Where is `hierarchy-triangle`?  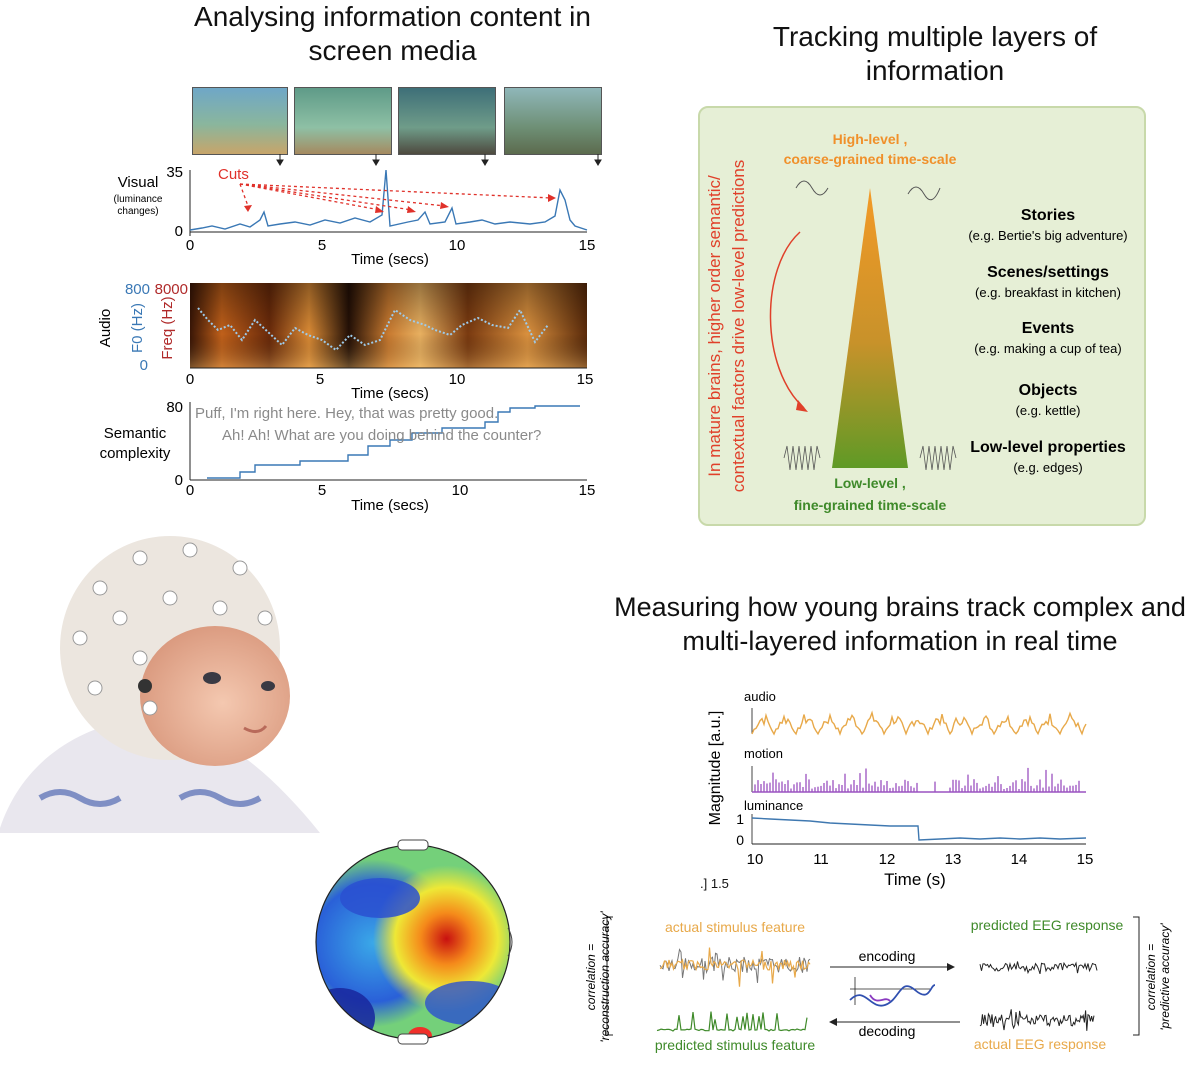 hierarchy-triangle is located at coordinates (870, 328).